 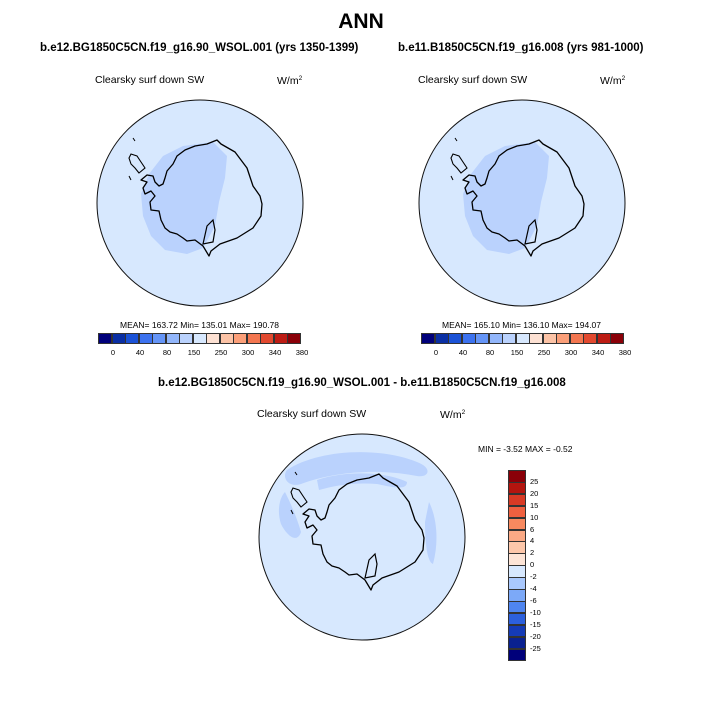 I want to click on panel-1-field-label: Clearsky surf down SW, so click(x=150, y=80).